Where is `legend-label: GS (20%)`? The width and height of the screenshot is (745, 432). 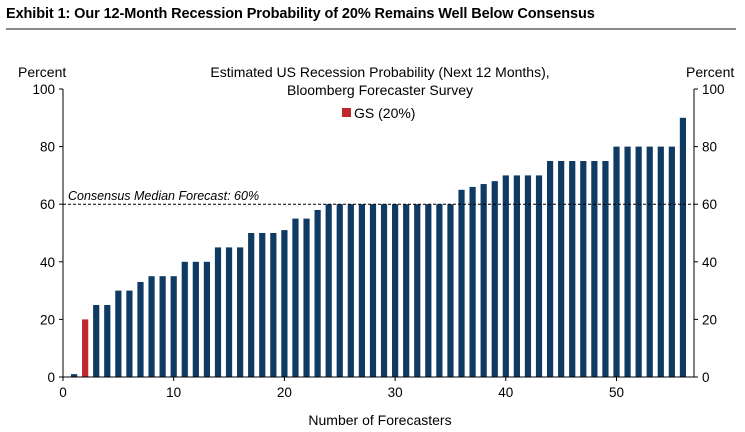 legend-label: GS (20%) is located at coordinates (384, 113).